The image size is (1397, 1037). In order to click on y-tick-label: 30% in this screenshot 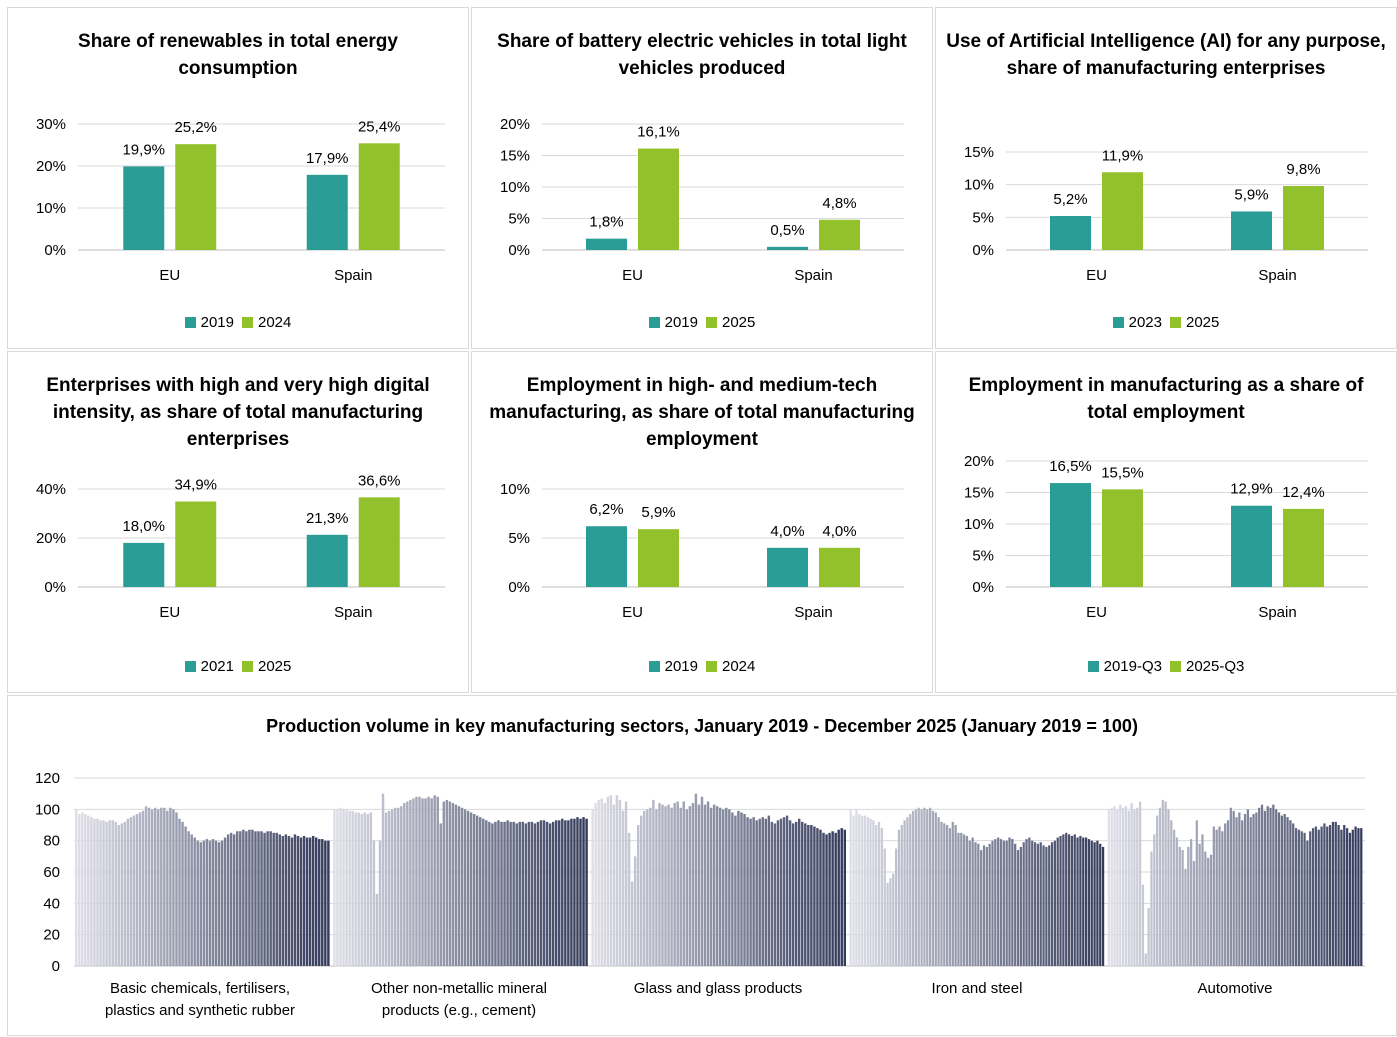, I will do `click(51, 124)`.